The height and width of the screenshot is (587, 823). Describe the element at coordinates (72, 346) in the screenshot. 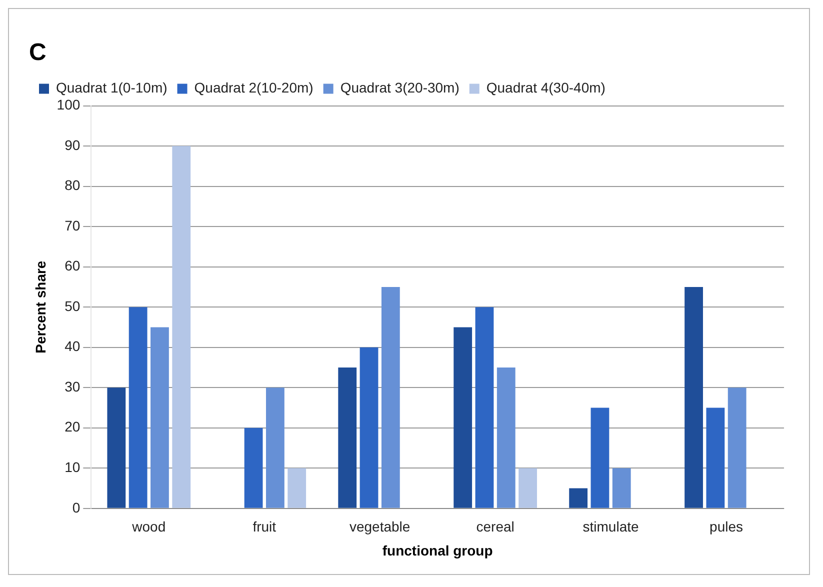

I see `y-tick-label: 40` at that location.